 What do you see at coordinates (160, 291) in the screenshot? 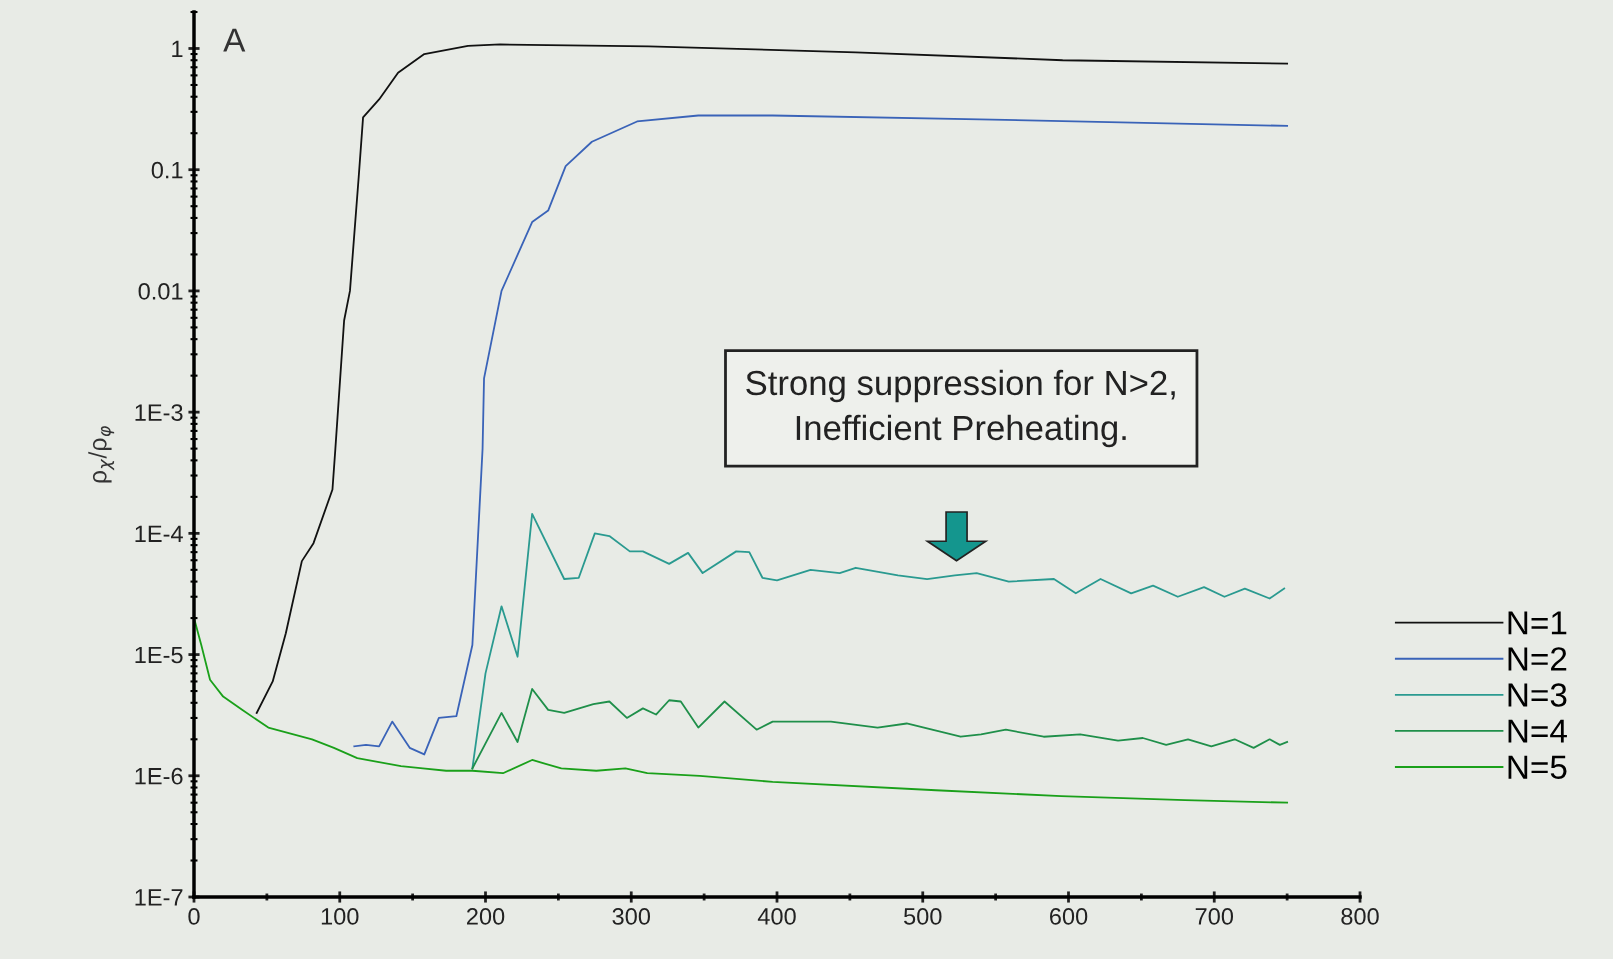
I see `y-tick-label: 0.01` at bounding box center [160, 291].